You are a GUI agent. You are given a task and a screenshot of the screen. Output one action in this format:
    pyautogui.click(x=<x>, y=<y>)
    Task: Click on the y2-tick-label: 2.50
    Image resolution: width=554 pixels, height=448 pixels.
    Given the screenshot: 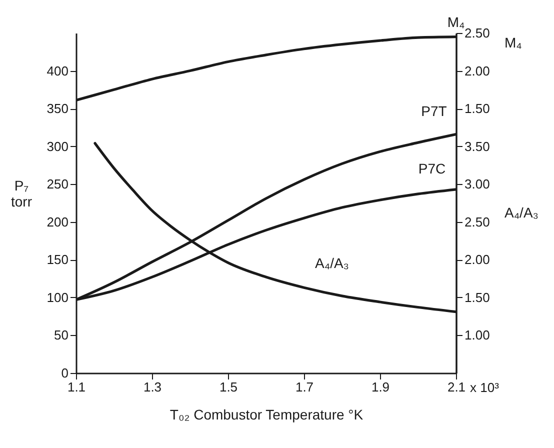 What is the action you would take?
    pyautogui.click(x=477, y=33)
    